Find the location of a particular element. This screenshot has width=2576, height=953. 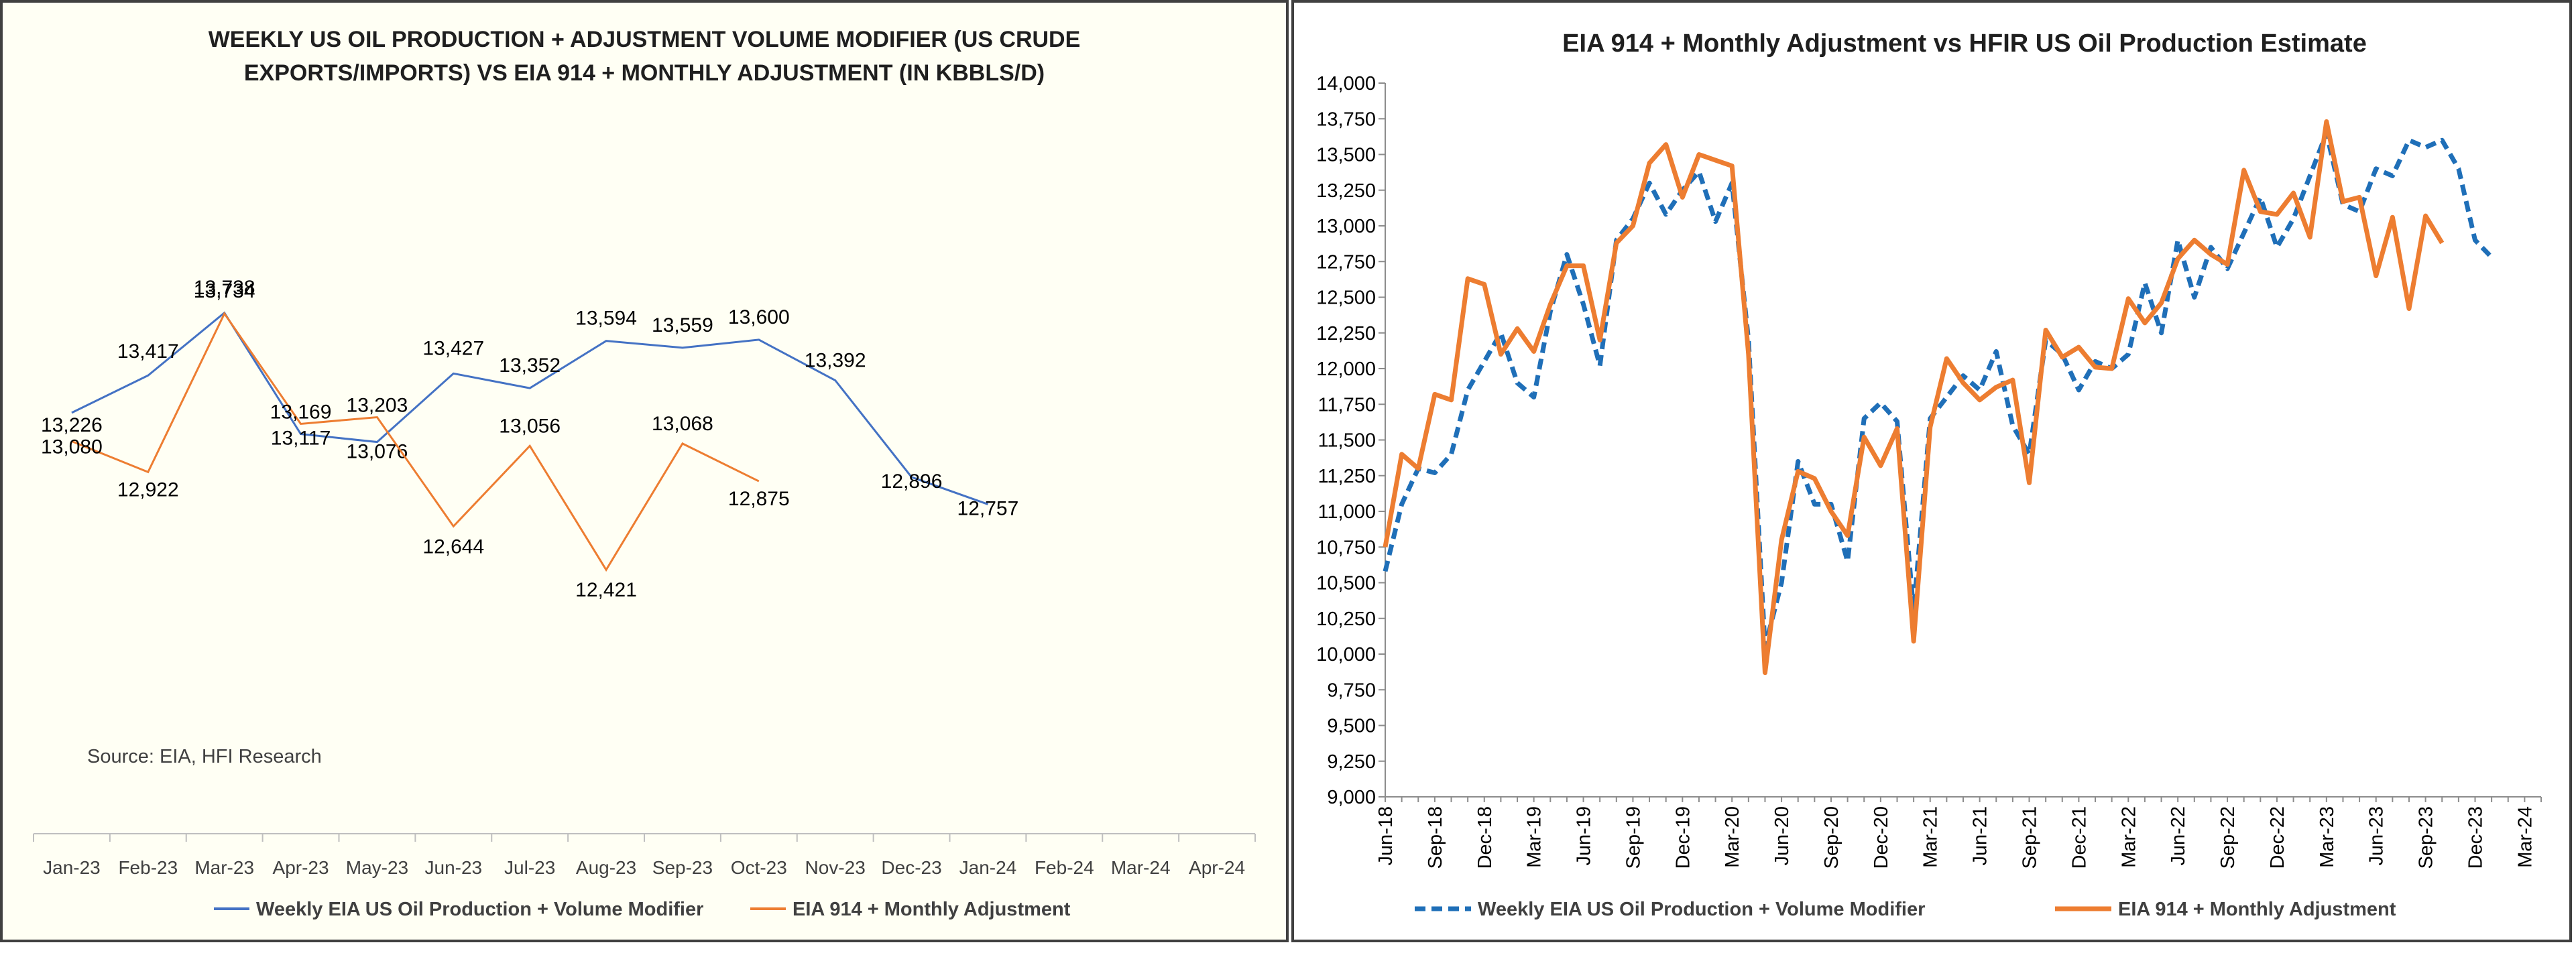

x-tick-label: Jan-24 is located at coordinates (988, 867).